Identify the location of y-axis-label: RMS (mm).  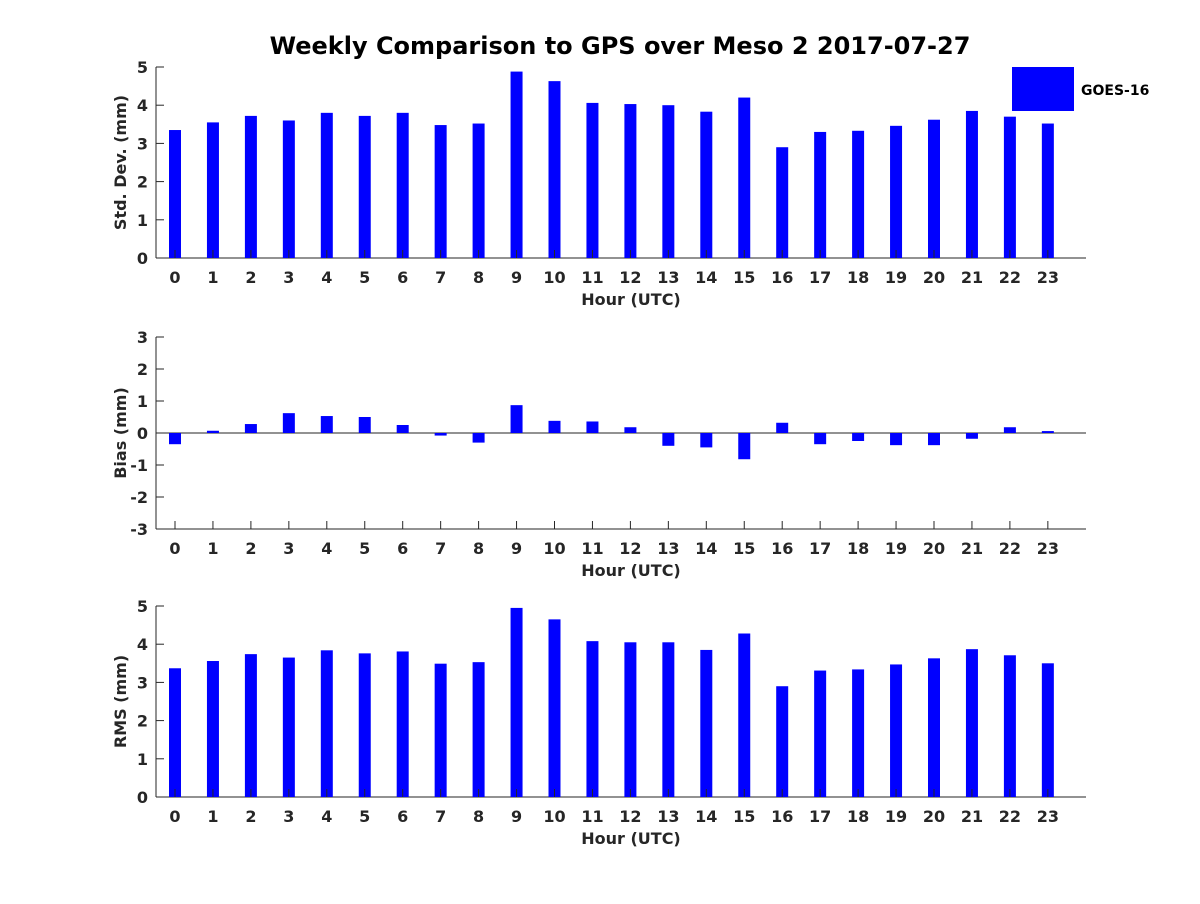
(120, 701).